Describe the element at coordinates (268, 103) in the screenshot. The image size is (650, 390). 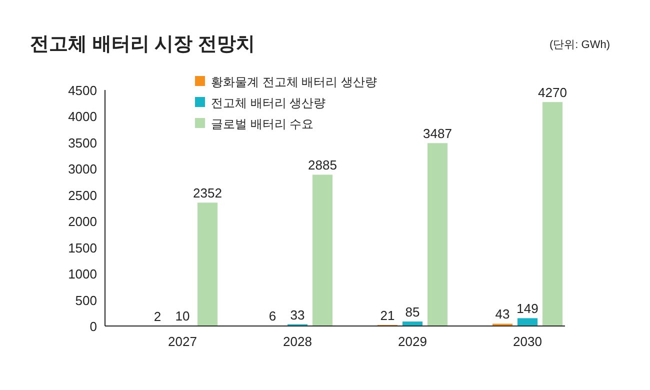
I see `legend-label: 전고체 배터리 생산량` at that location.